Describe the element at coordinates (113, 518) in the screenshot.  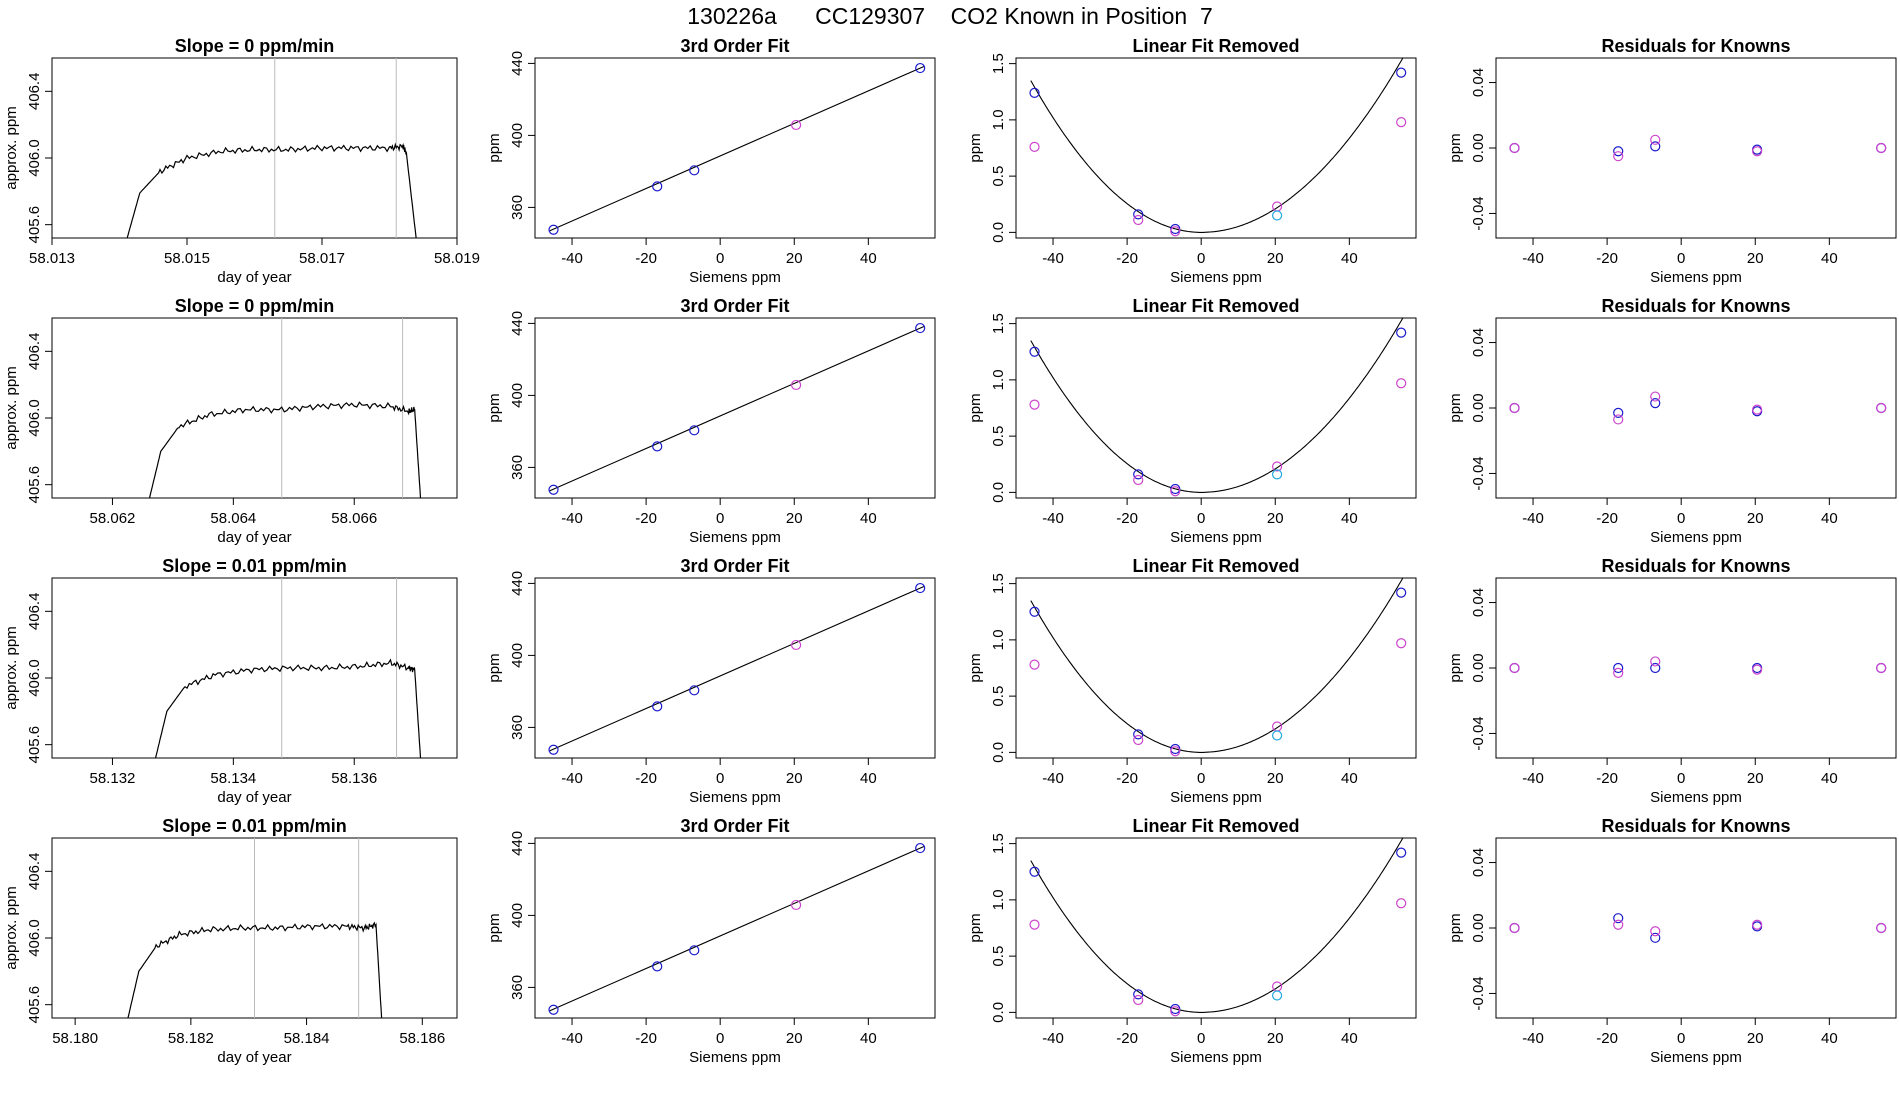
I see `x-tick-label: 58.062` at that location.